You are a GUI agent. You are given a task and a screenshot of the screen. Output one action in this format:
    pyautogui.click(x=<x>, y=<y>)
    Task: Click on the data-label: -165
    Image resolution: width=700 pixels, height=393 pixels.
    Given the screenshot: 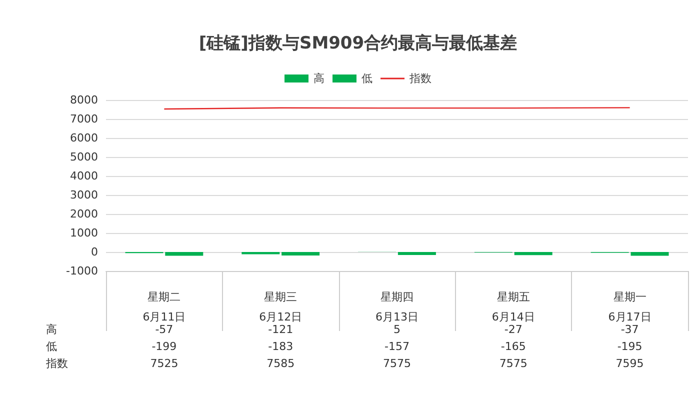 What is the action you would take?
    pyautogui.click(x=513, y=346)
    